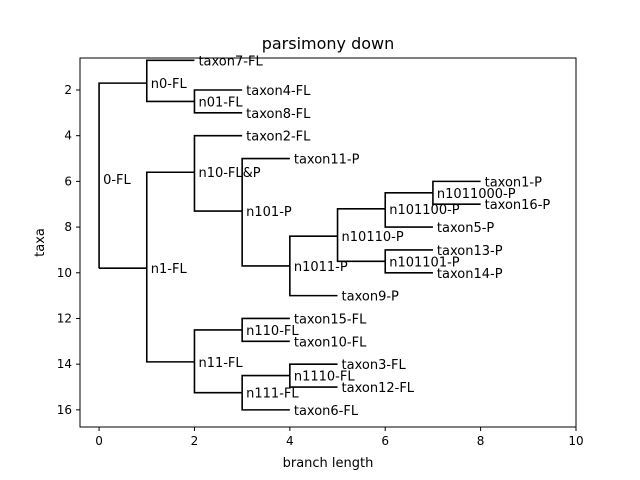 This screenshot has height=480, width=640. Describe the element at coordinates (328, 463) in the screenshot. I see `x-axis-label: branch length` at that location.